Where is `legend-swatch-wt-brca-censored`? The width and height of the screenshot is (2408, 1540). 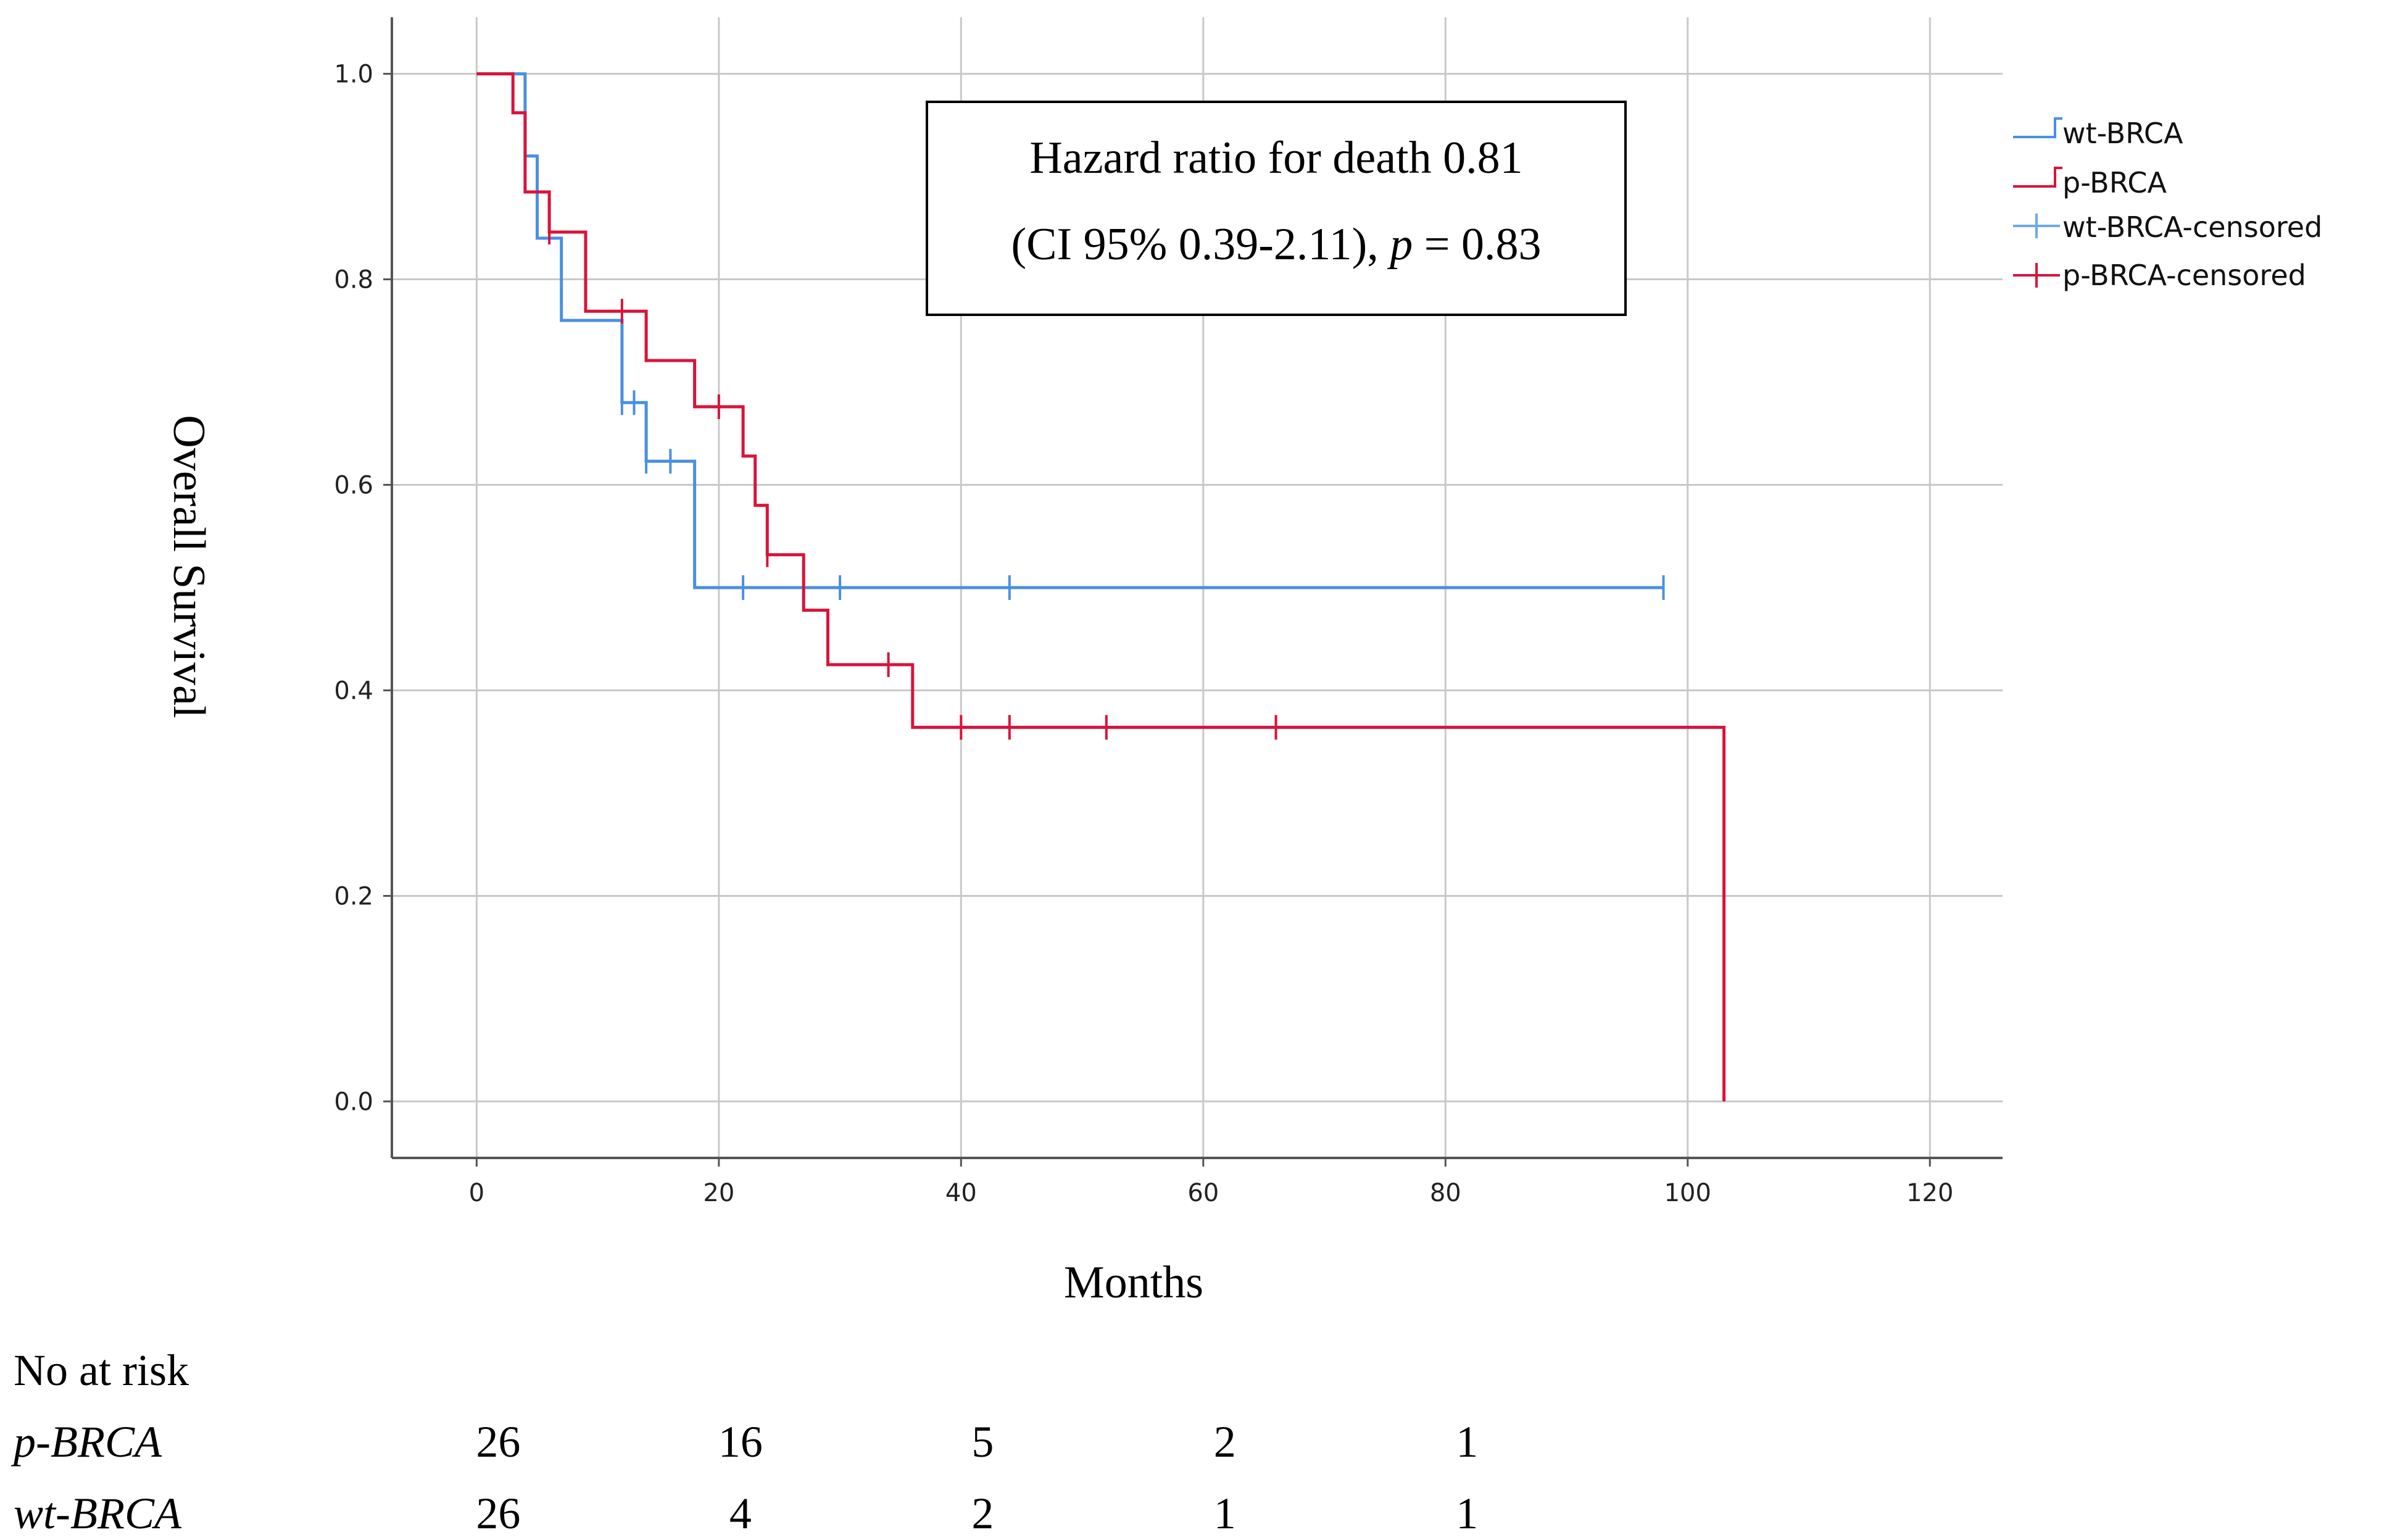
legend-swatch-wt-brca-censored is located at coordinates (2036, 226).